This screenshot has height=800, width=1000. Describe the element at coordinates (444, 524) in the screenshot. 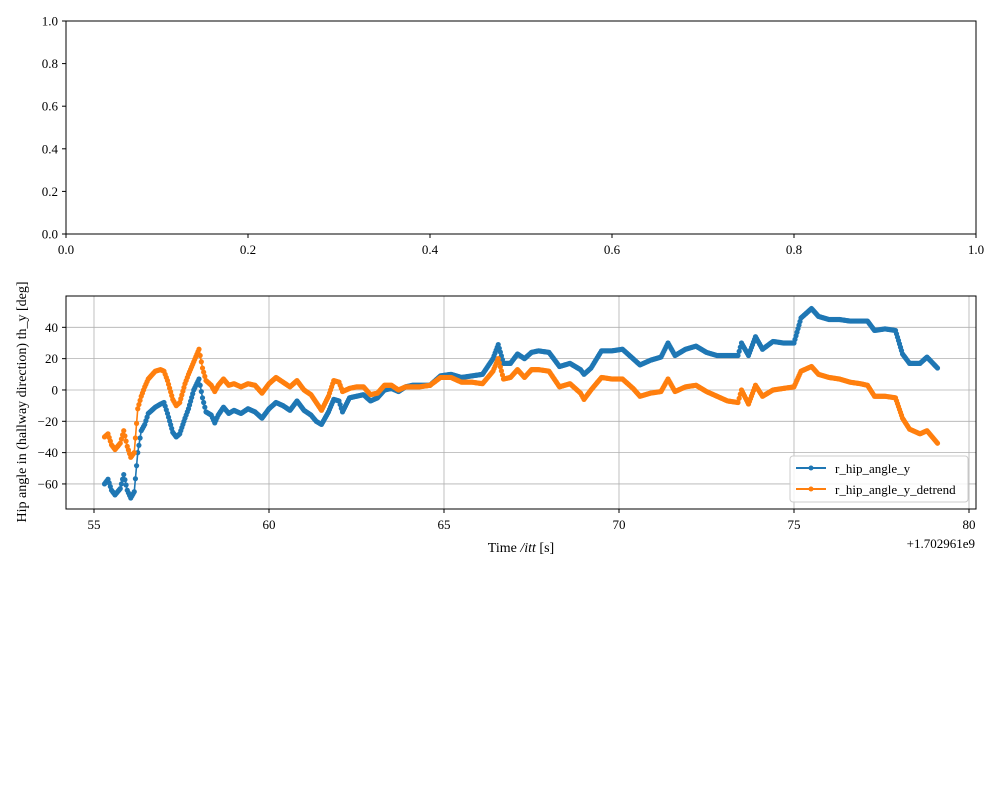

I see `x-tick-label: 65` at that location.